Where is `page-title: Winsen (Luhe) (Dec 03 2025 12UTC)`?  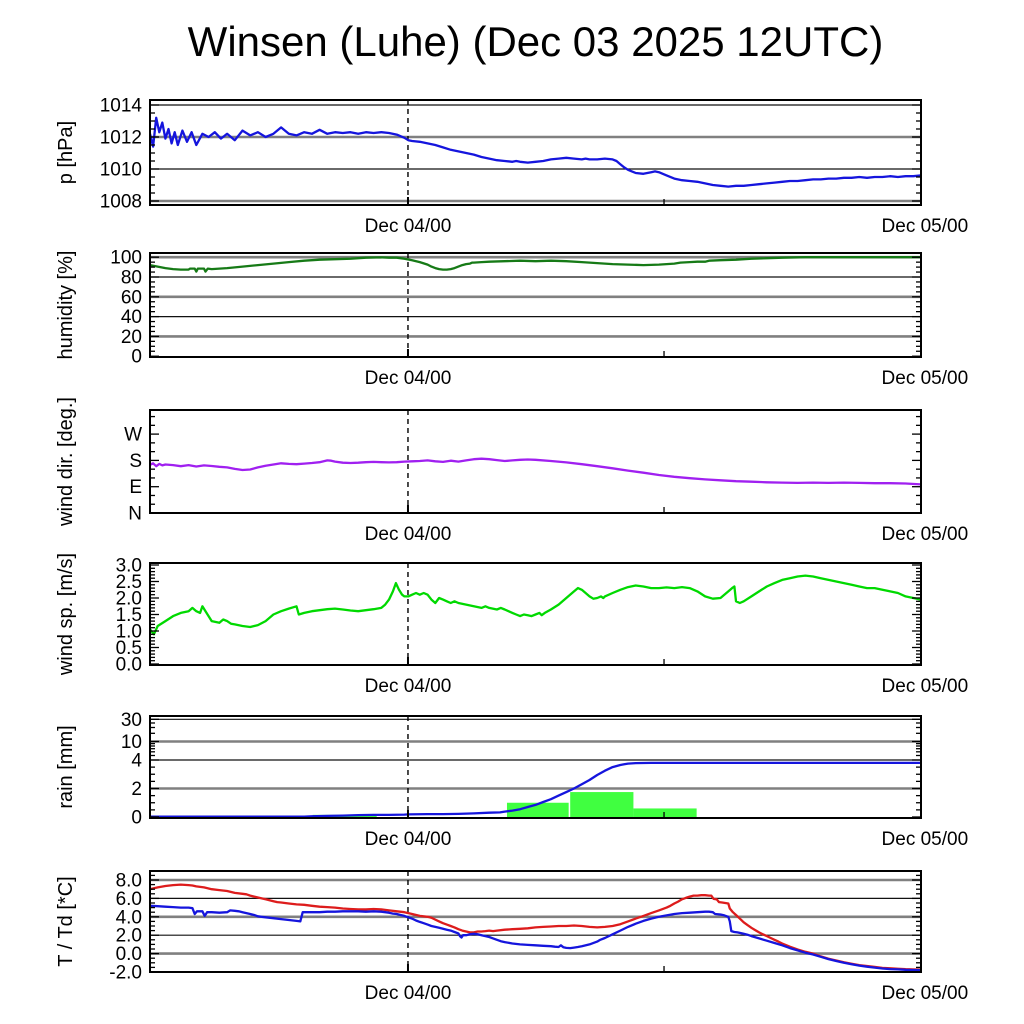 page-title: Winsen (Luhe) (Dec 03 2025 12UTC) is located at coordinates (535, 41).